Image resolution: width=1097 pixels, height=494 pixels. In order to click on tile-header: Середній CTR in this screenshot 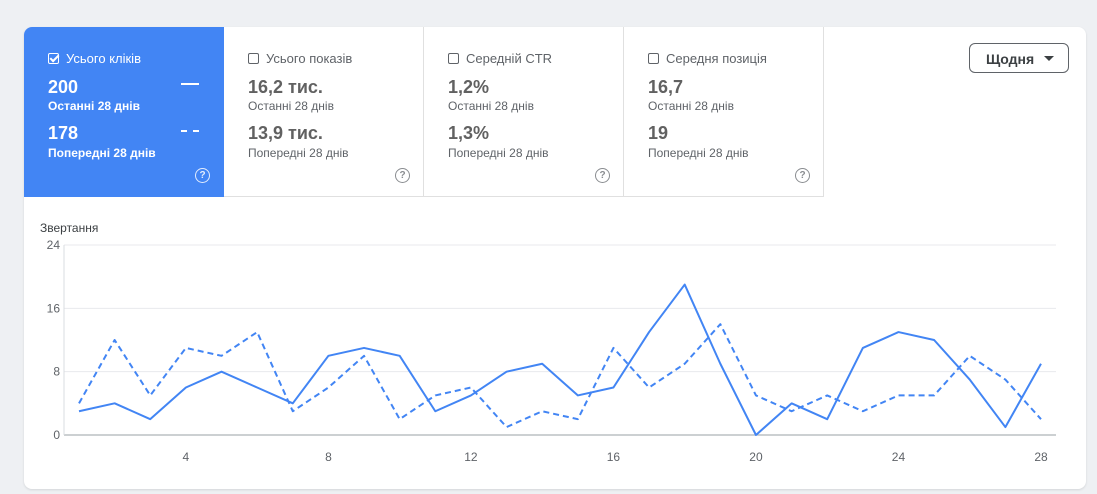, I will do `click(500, 58)`.